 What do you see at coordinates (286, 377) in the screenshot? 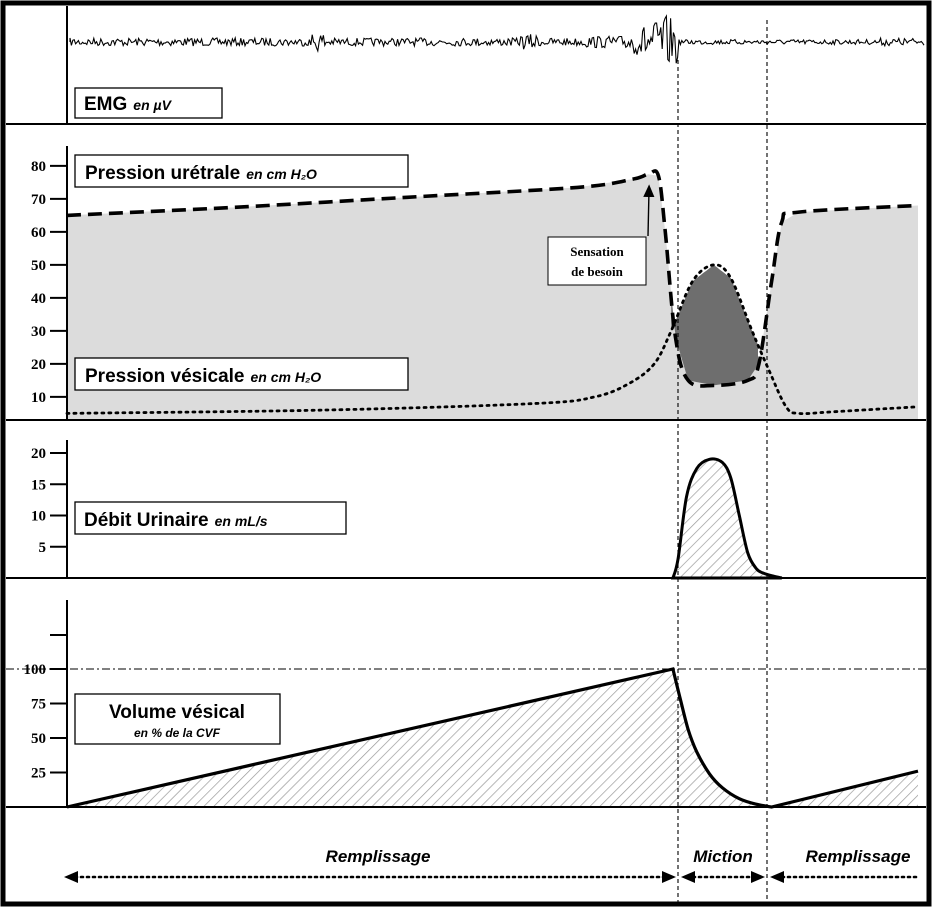
I see `vesical-unit: en cm H₂O` at bounding box center [286, 377].